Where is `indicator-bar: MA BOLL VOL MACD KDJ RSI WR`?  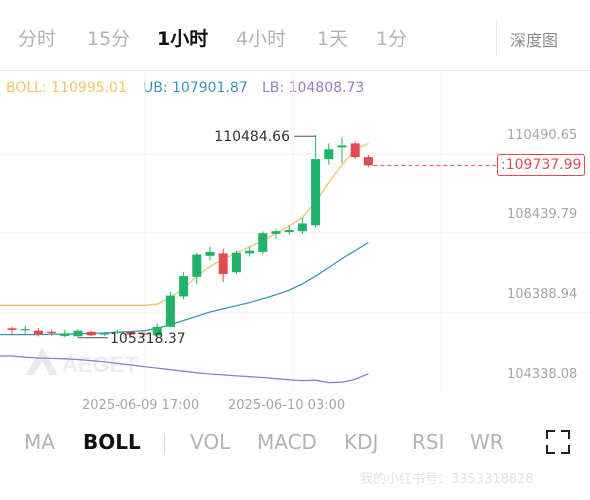
indicator-bar: MA BOLL VOL MACD KDJ RSI WR is located at coordinates (295, 442).